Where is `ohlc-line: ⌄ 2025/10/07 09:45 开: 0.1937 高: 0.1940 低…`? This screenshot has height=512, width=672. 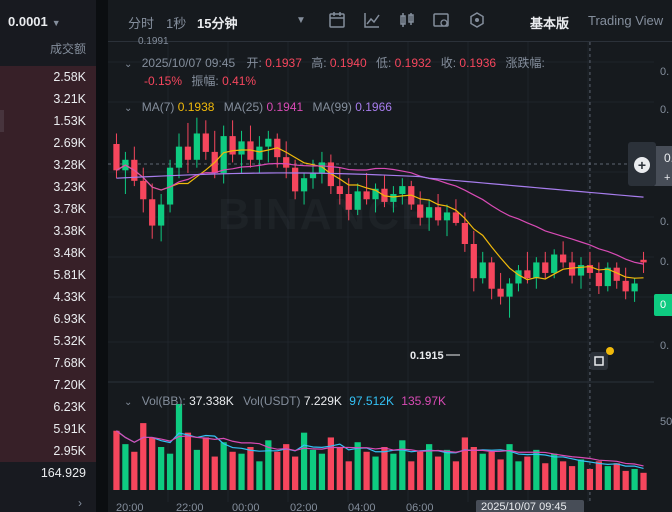
ohlc-line: ⌄ 2025/10/07 09:45 开: 0.1937 高: 0.1940 低… is located at coordinates (334, 62).